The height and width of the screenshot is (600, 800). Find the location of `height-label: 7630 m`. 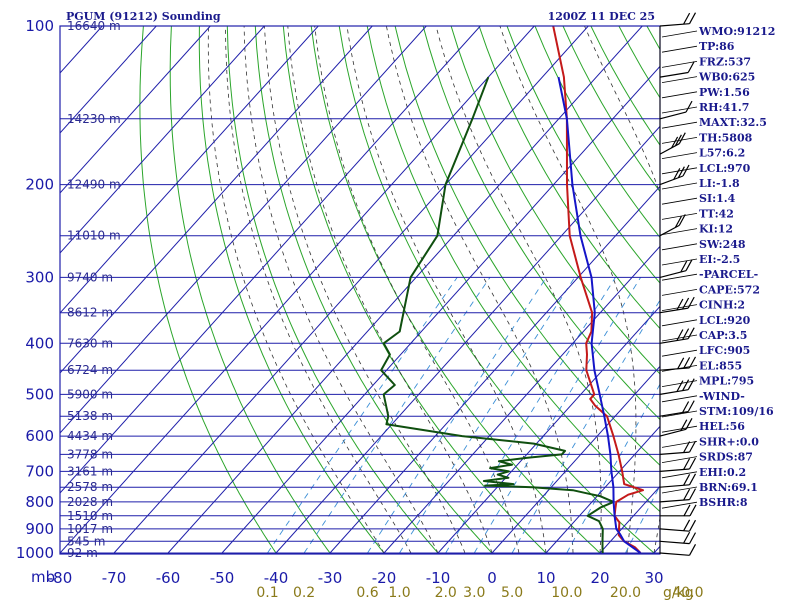

height-label: 7630 m is located at coordinates (90, 343).